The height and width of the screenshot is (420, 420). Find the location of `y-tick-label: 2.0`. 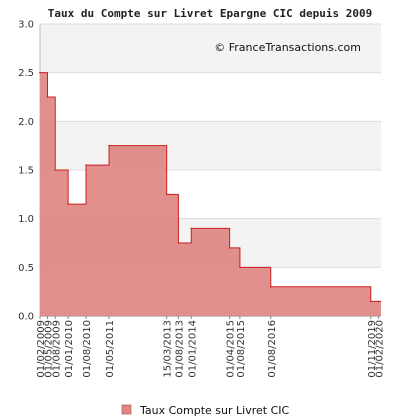

y-tick-label: 2.0 is located at coordinates (26, 122).